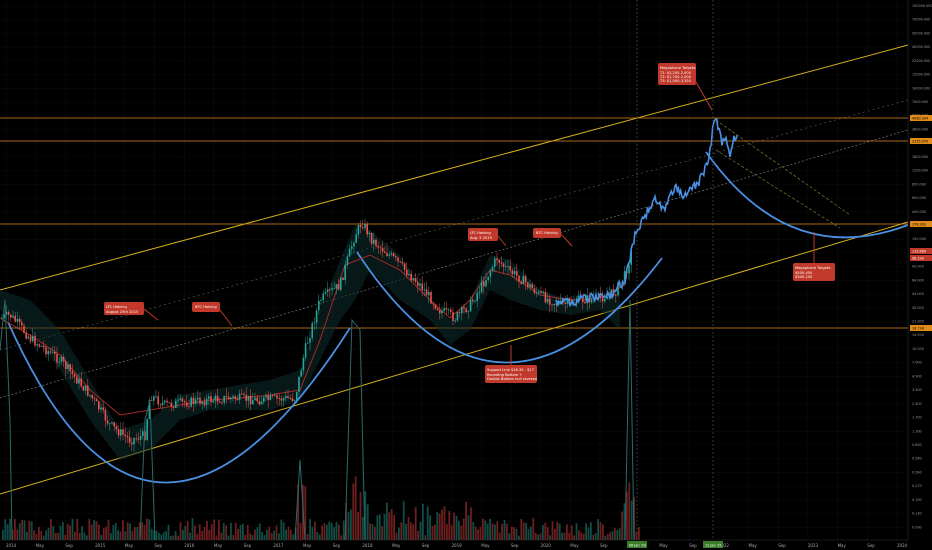 This screenshot has height=550, width=932. I want to click on svg-text: LTC Halving, so click(480, 233).